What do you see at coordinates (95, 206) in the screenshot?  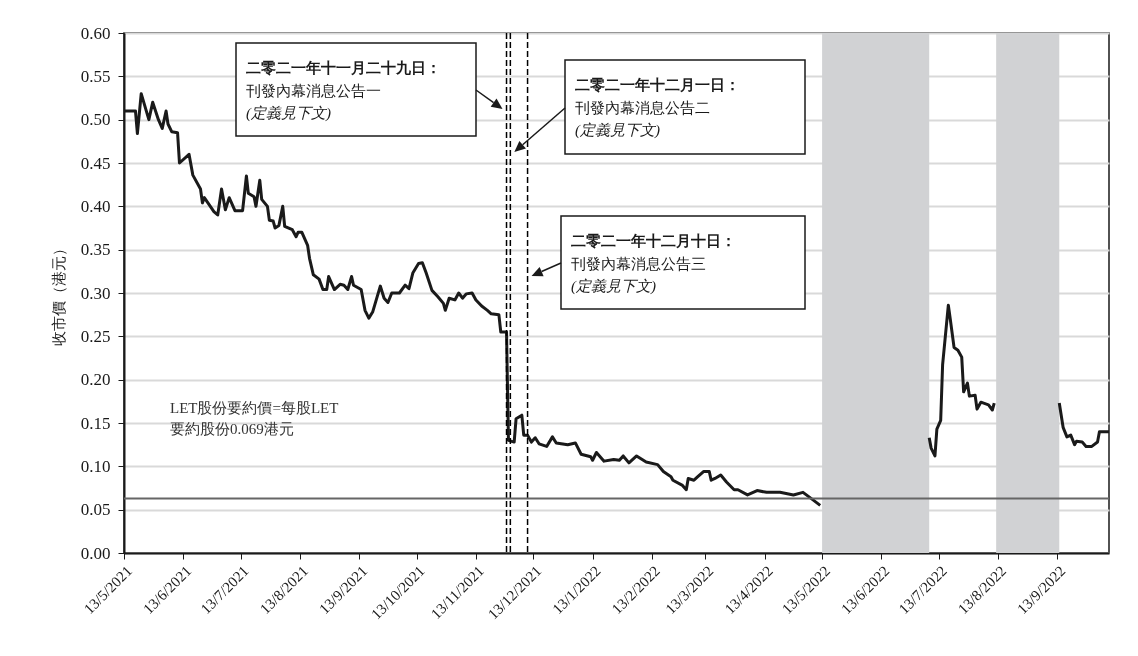 I see `y-tick-label: 0.40` at bounding box center [95, 206].